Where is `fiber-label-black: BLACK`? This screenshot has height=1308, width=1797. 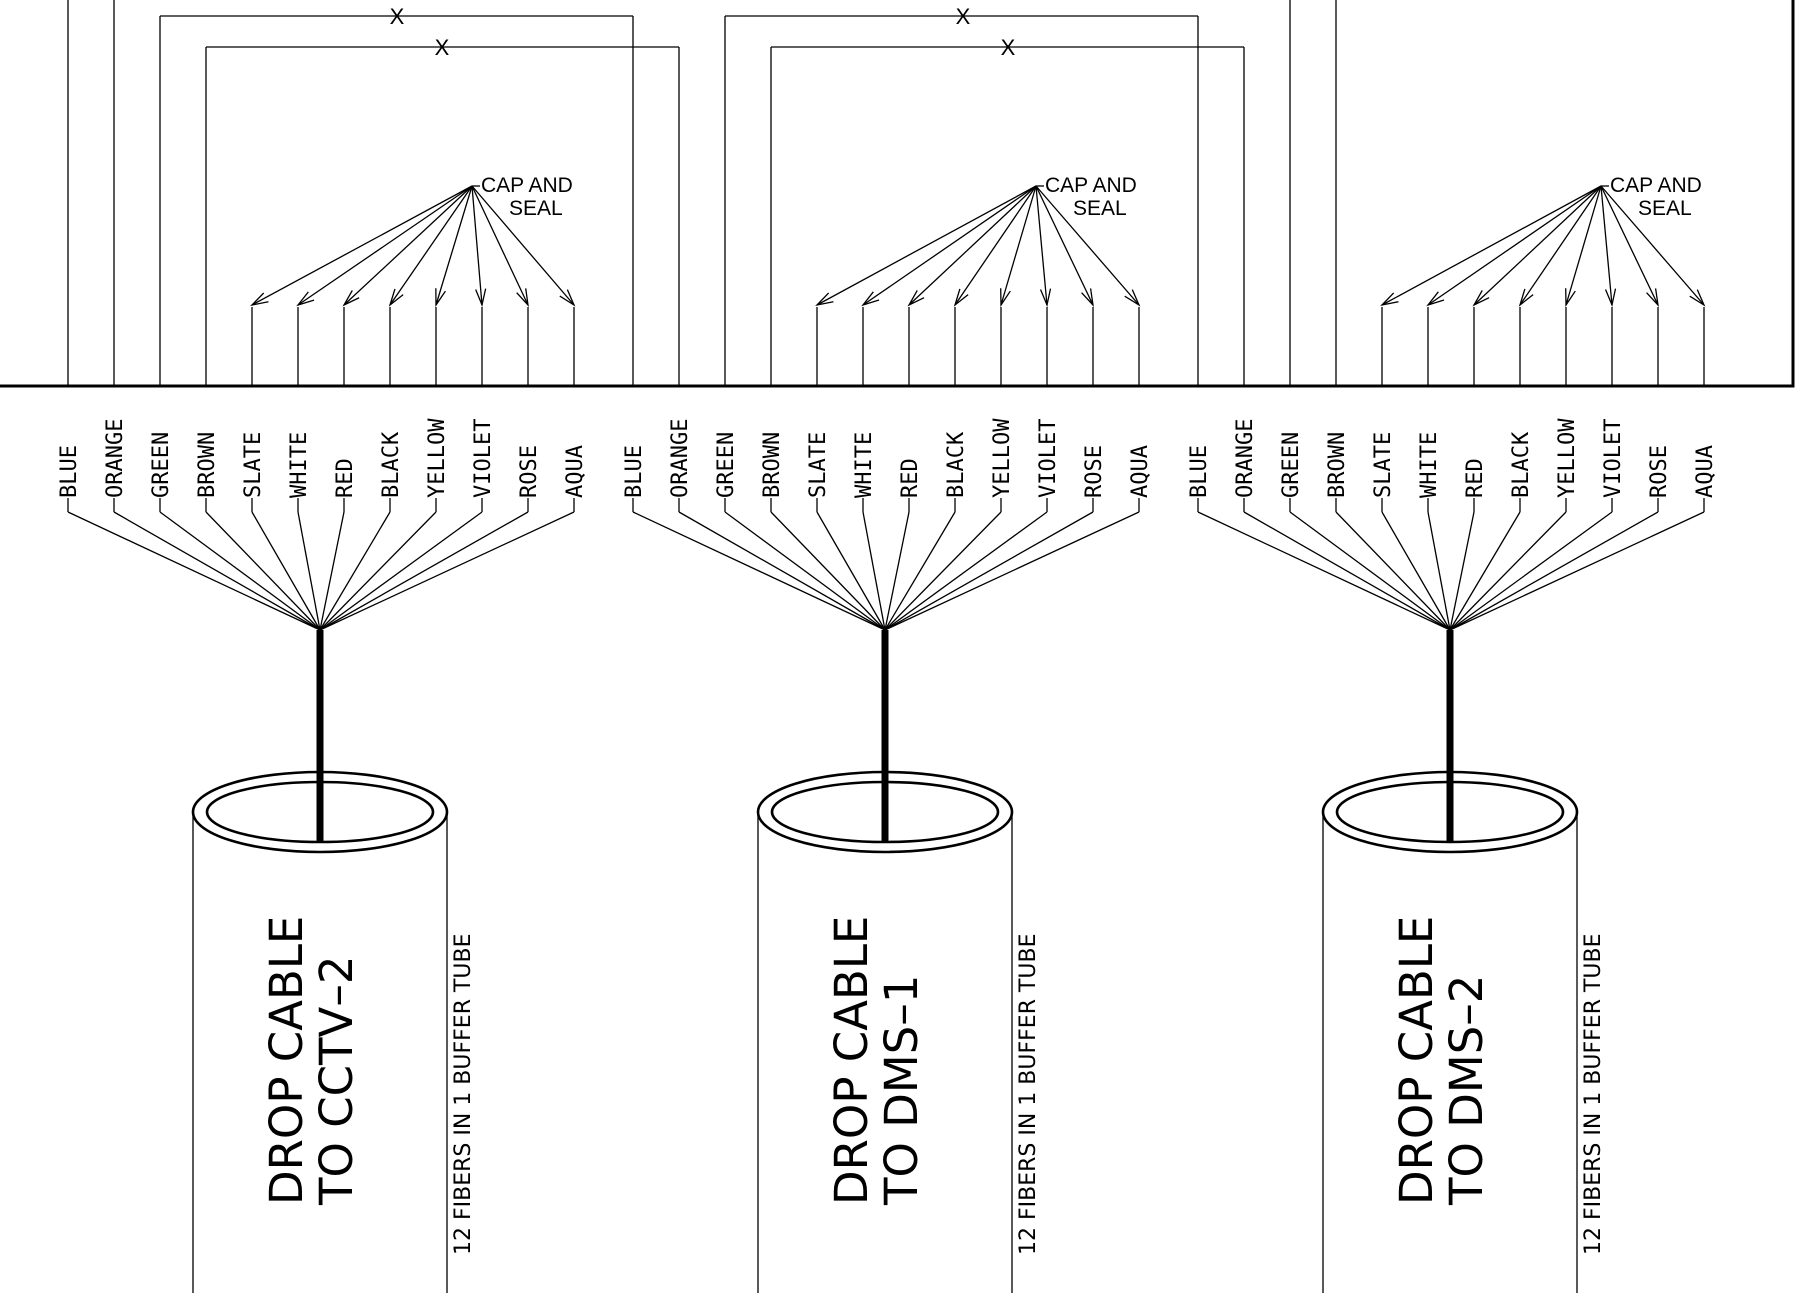 fiber-label-black: BLACK is located at coordinates (391, 464).